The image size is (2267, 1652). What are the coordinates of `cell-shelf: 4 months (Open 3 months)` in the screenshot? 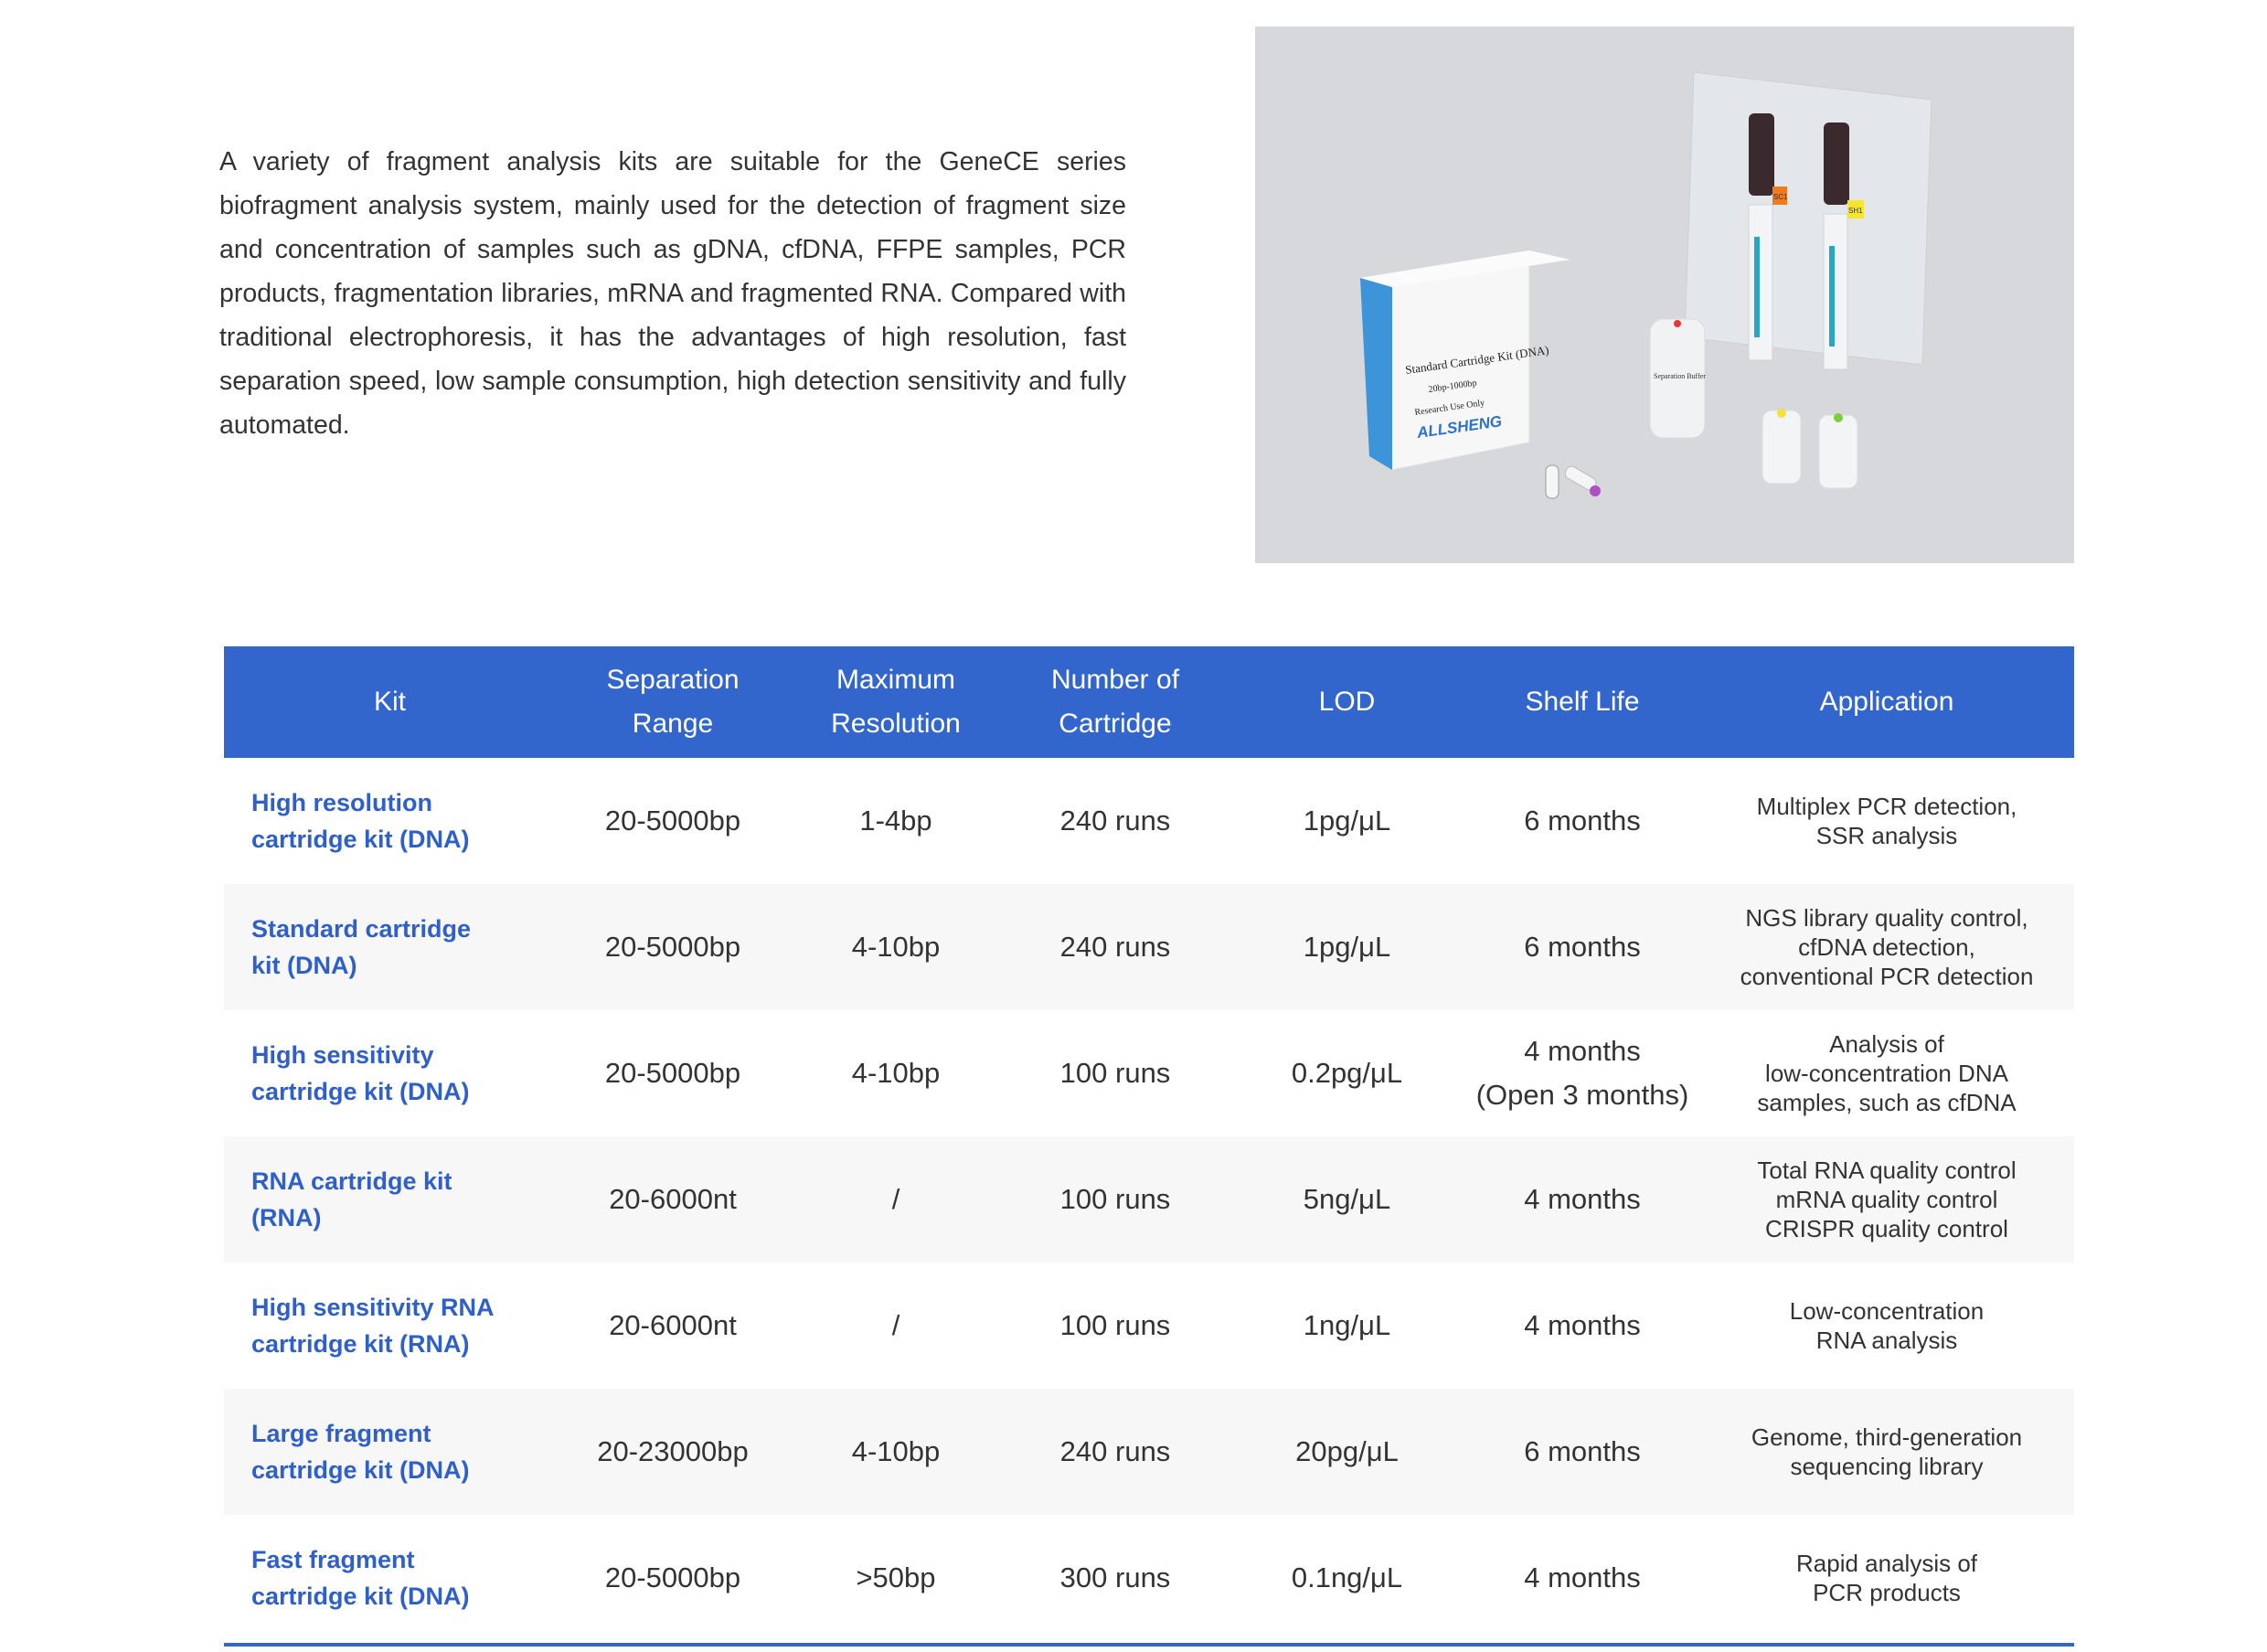 It's located at (1582, 1073).